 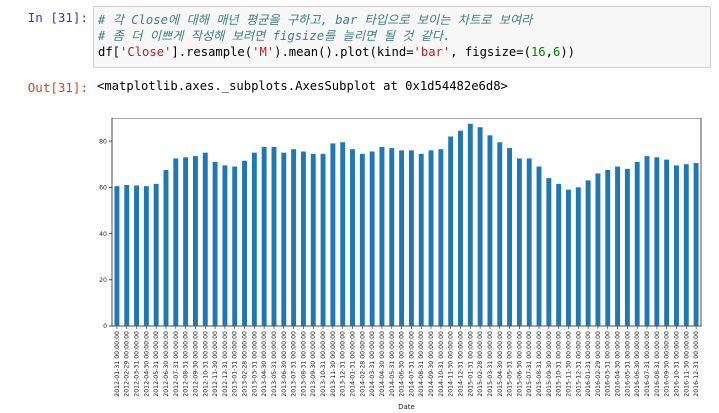 What do you see at coordinates (225, 364) in the screenshot?
I see `x-tick-label: 2012-12-31 00:00:00` at bounding box center [225, 364].